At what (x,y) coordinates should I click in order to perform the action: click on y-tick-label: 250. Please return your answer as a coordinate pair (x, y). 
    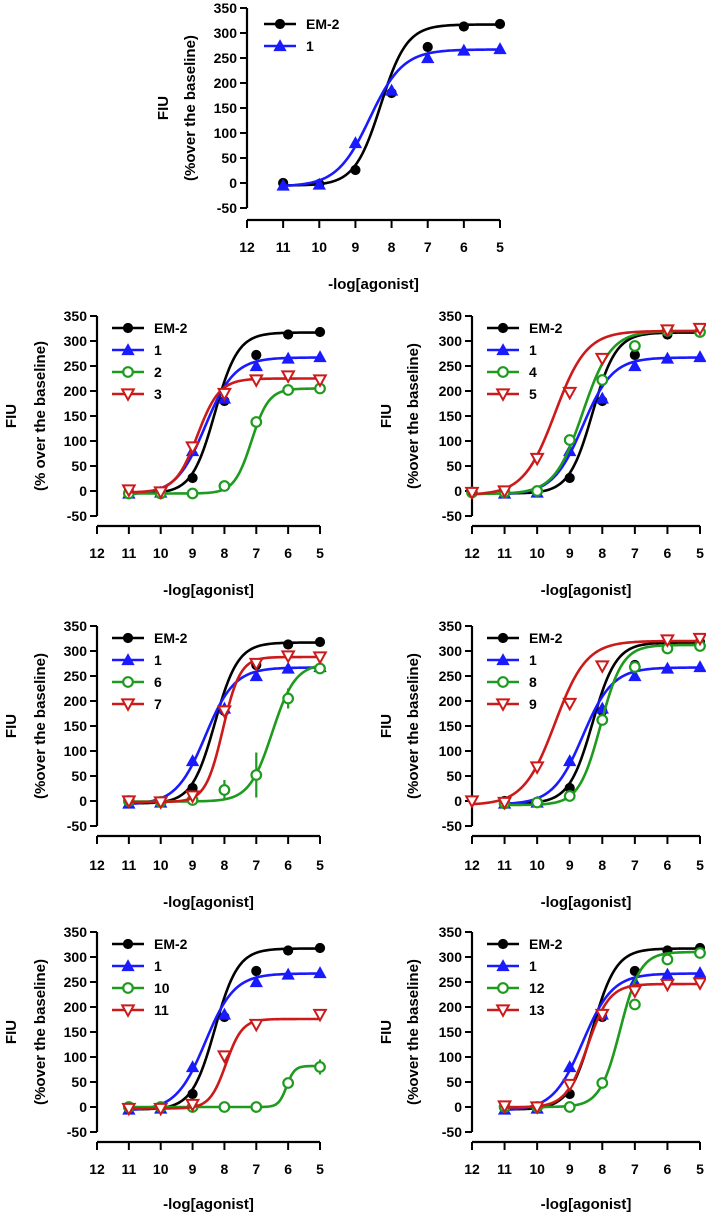
    Looking at the image, I should click on (451, 676).